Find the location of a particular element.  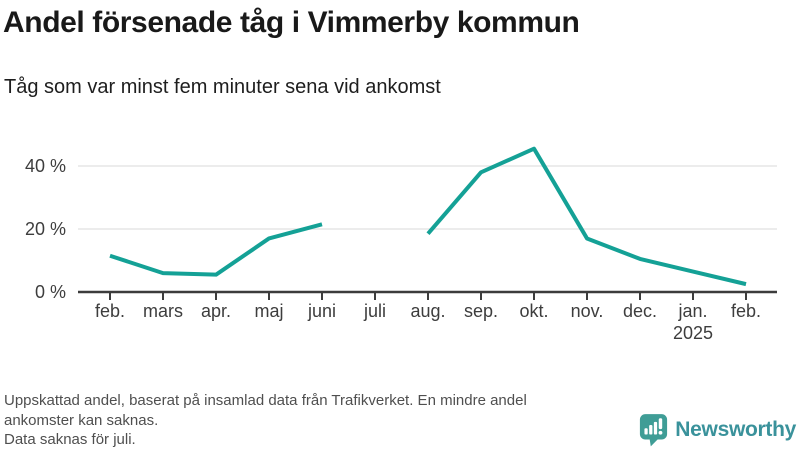

x-axis-label: aug. is located at coordinates (427, 311).